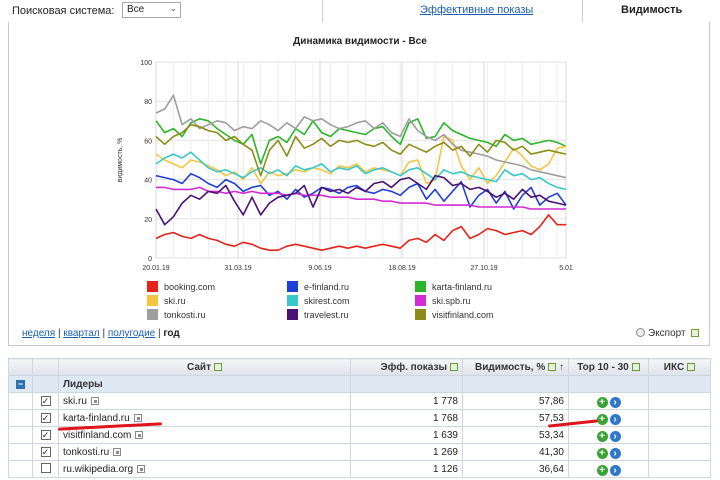  Describe the element at coordinates (150, 259) in the screenshot. I see `y-tick-label: 0` at that location.